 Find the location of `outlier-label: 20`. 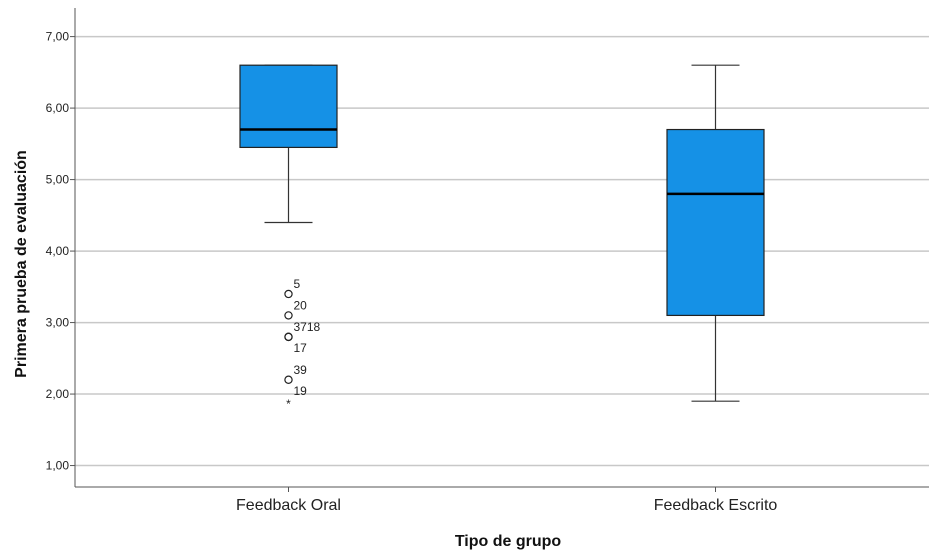

outlier-label: 20 is located at coordinates (301, 305).